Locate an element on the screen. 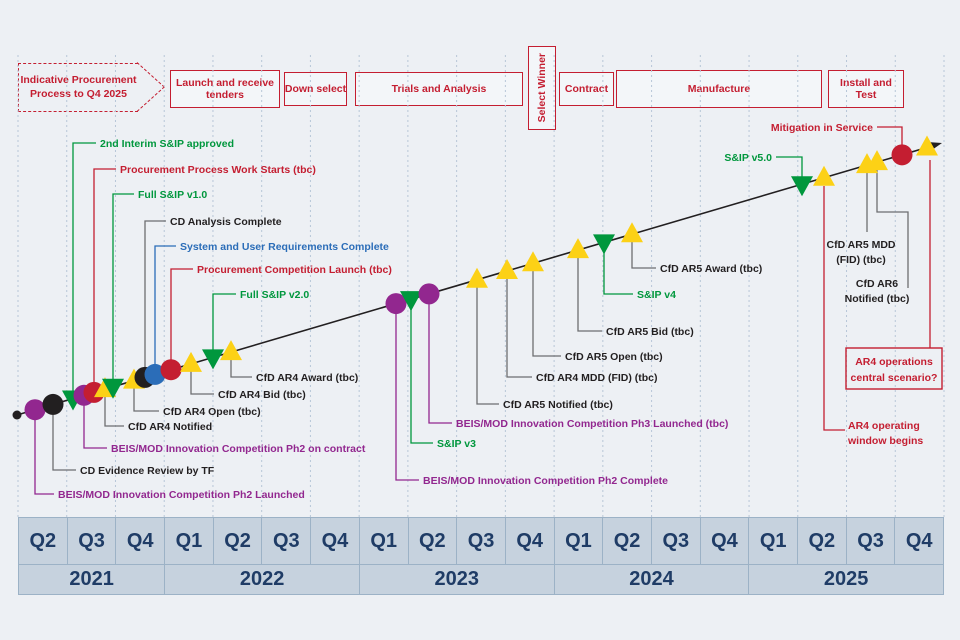  milestone-label: AR4 operating window begins is located at coordinates (885, 433).